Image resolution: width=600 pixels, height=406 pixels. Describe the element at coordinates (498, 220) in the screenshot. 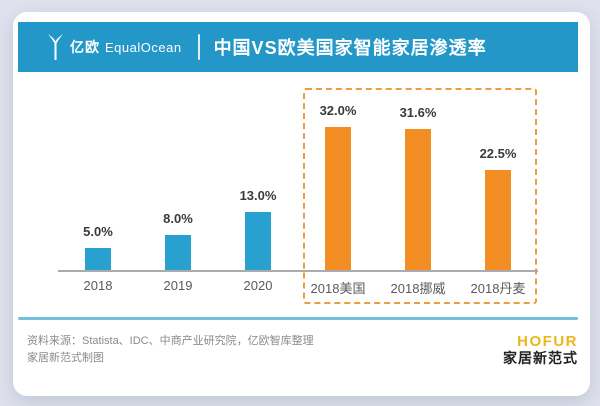

I see `bar-2018丹麦` at that location.